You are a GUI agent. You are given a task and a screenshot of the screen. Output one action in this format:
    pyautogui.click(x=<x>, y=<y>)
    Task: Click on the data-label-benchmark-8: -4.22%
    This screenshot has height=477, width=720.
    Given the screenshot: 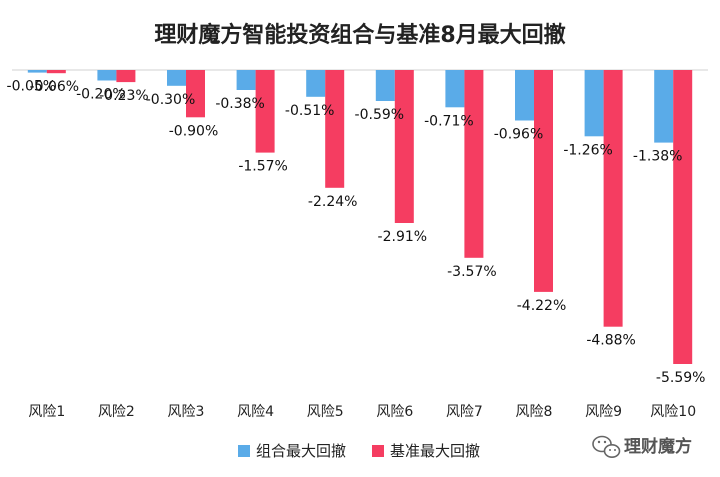 What is the action you would take?
    pyautogui.click(x=542, y=306)
    